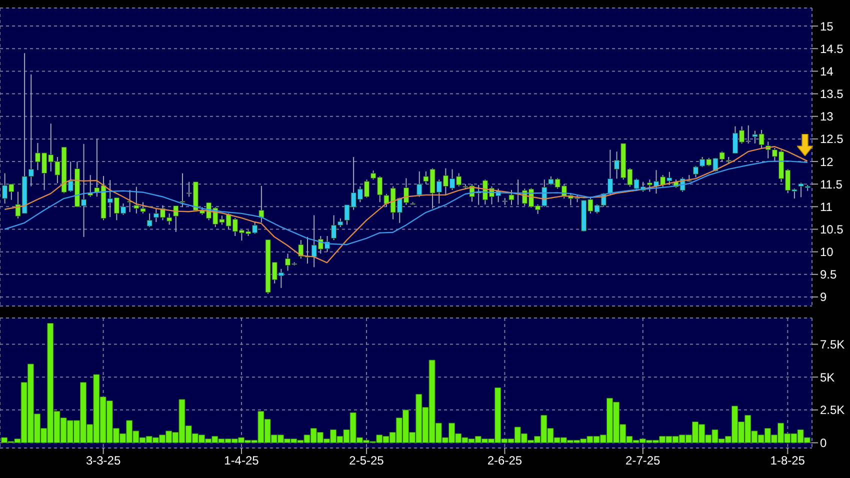 This screenshot has width=850, height=478. Describe the element at coordinates (831, 184) in the screenshot. I see `y-tick-label: 11.5` at that location.